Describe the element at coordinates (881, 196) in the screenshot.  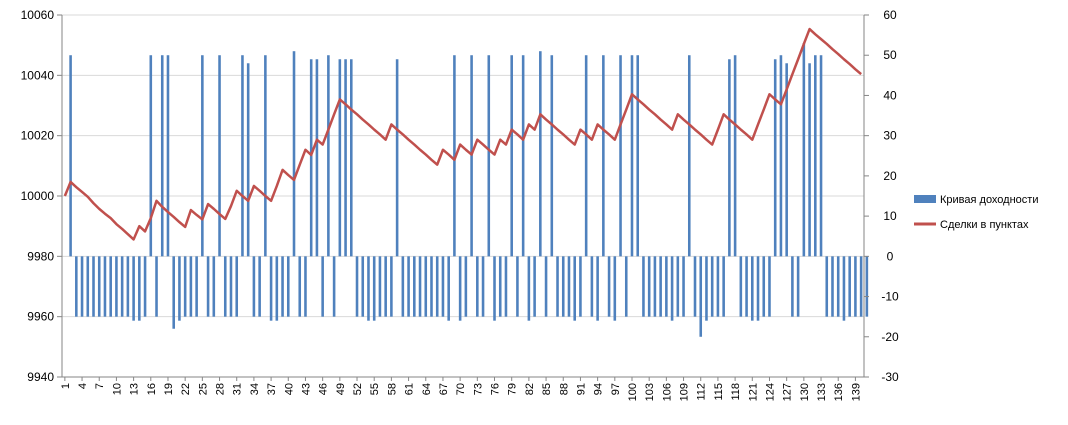
I see `right-axis: -30 -20 -10 0 10 20 30 40 50 60` at that location.